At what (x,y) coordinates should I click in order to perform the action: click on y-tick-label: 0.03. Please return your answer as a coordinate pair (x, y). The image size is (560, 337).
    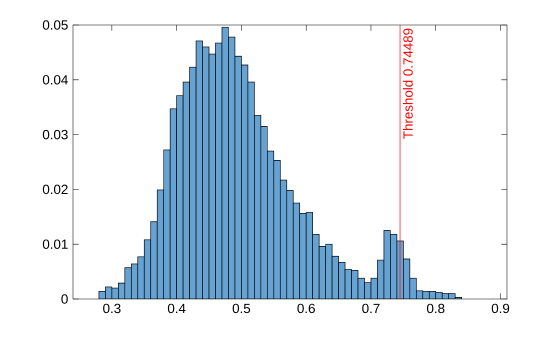
    Looking at the image, I should click on (55, 135).